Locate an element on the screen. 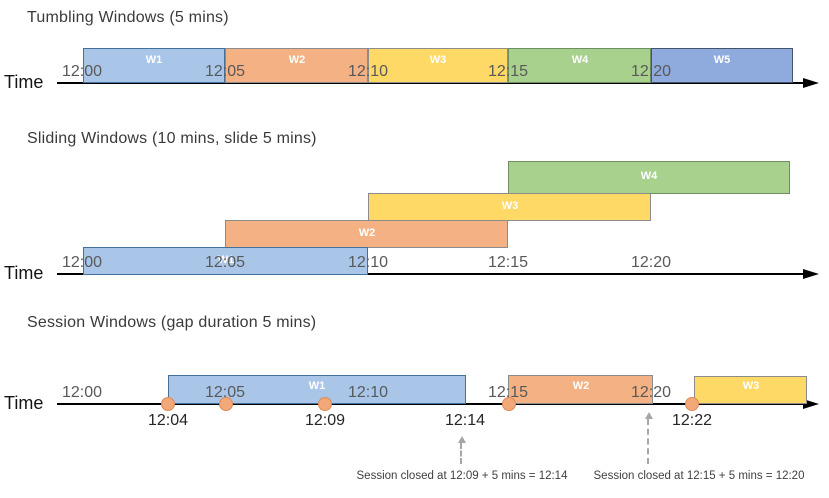 This screenshot has width=829, height=498. tumbling-time-axis-label: Time is located at coordinates (24, 82).